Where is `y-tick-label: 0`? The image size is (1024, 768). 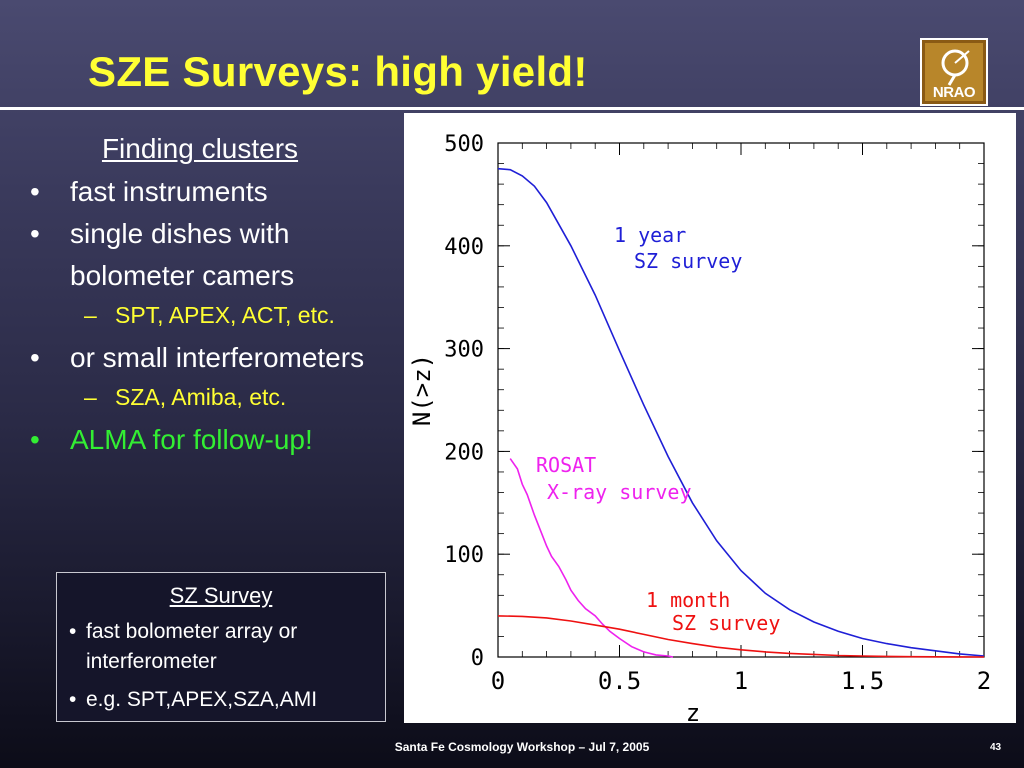
y-tick-label: 0 is located at coordinates (477, 658).